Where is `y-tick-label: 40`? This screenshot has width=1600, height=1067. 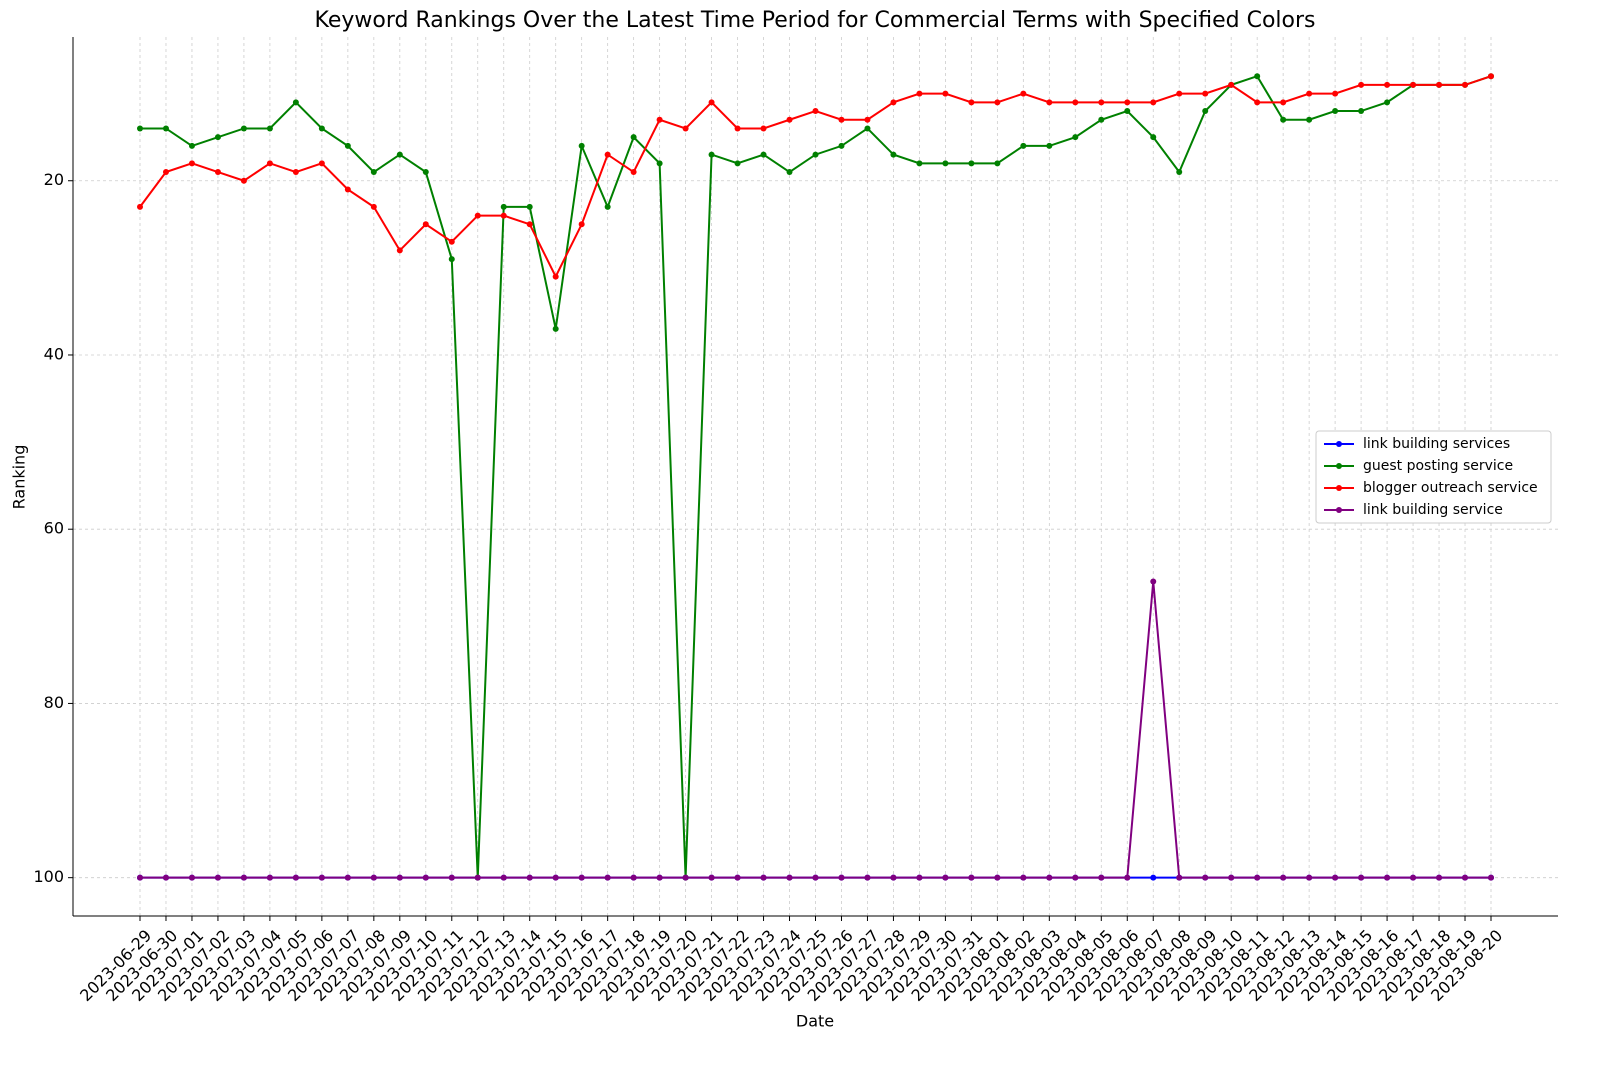
y-tick-label: 40 is located at coordinates (54, 353).